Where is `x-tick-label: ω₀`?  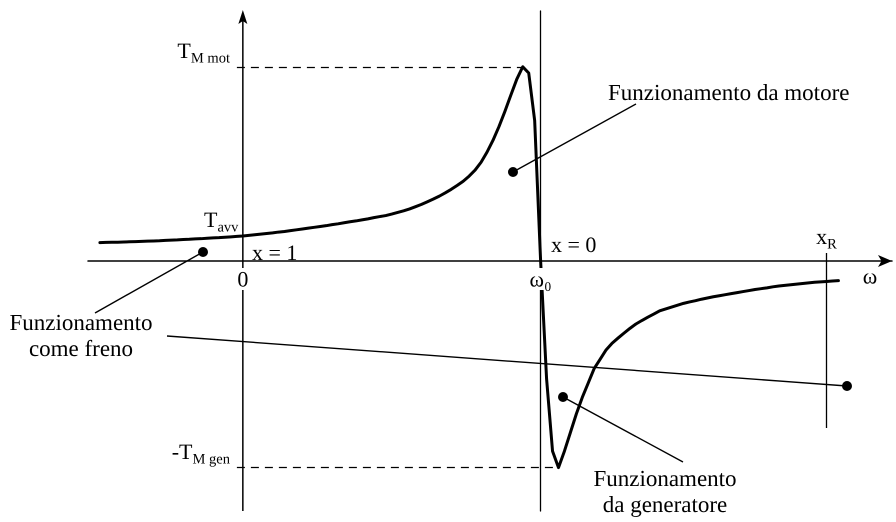 x-tick-label: ω₀ is located at coordinates (541, 279).